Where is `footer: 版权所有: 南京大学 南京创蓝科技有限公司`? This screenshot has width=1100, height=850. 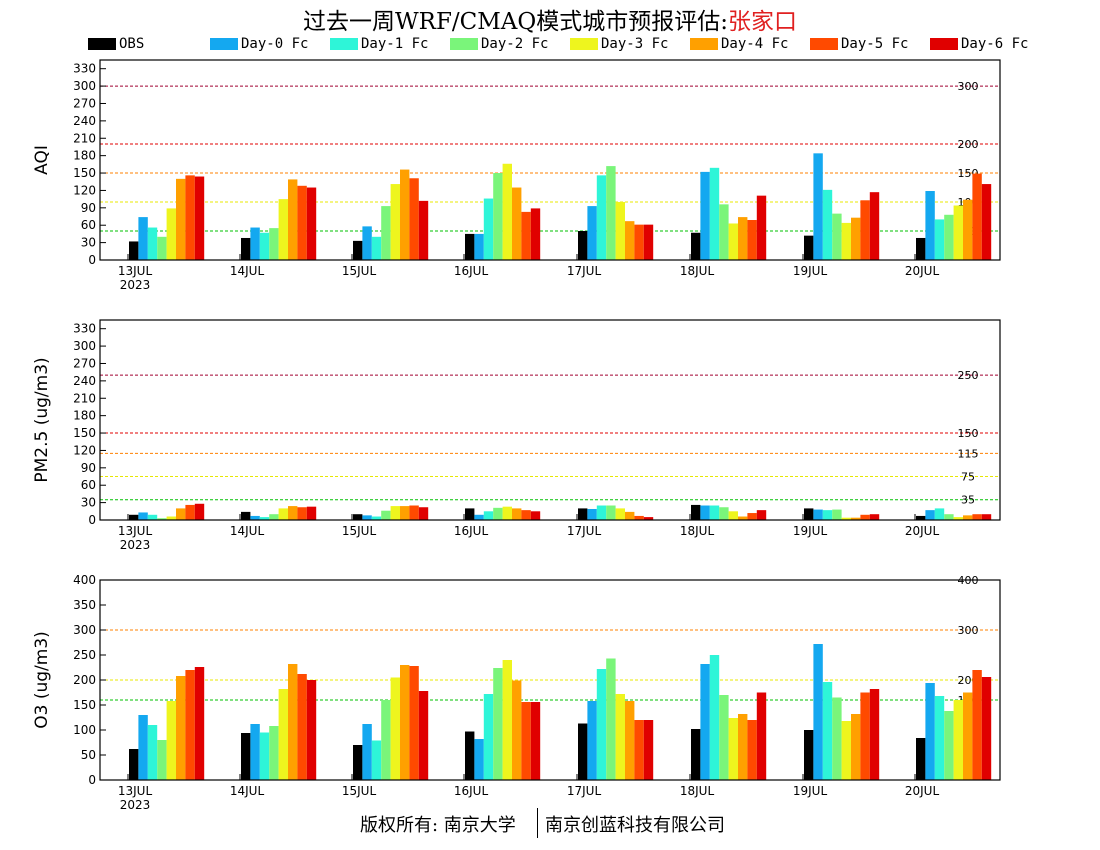
footer: 版权所有: 南京大学 南京创蓝科技有限公司 is located at coordinates (550, 823).